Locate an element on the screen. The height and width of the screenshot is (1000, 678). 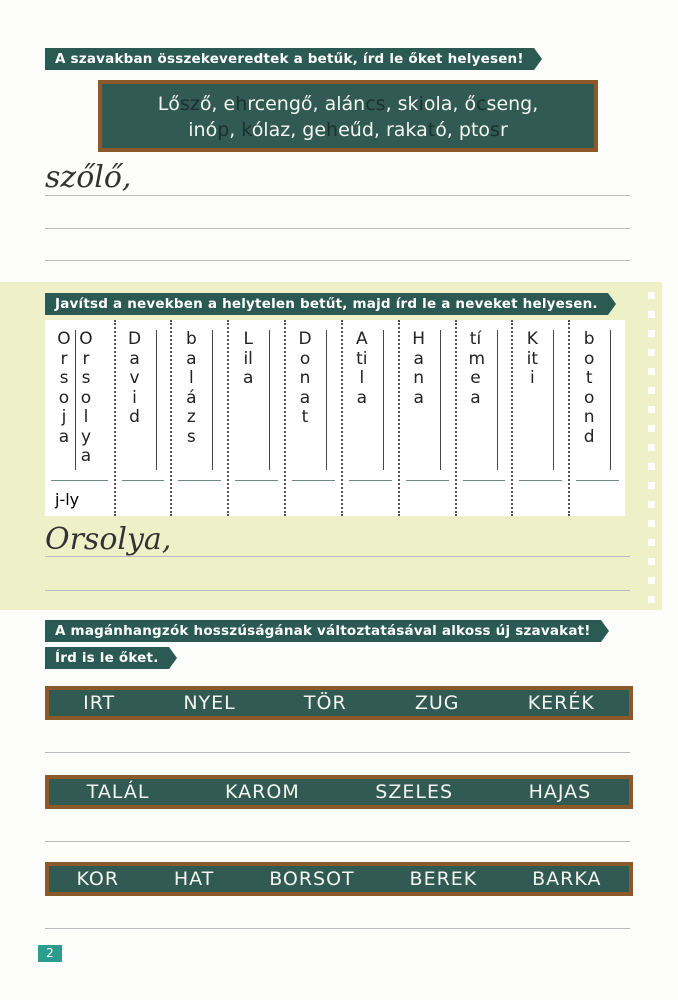
swapped-letters: s is located at coordinates (495, 130).